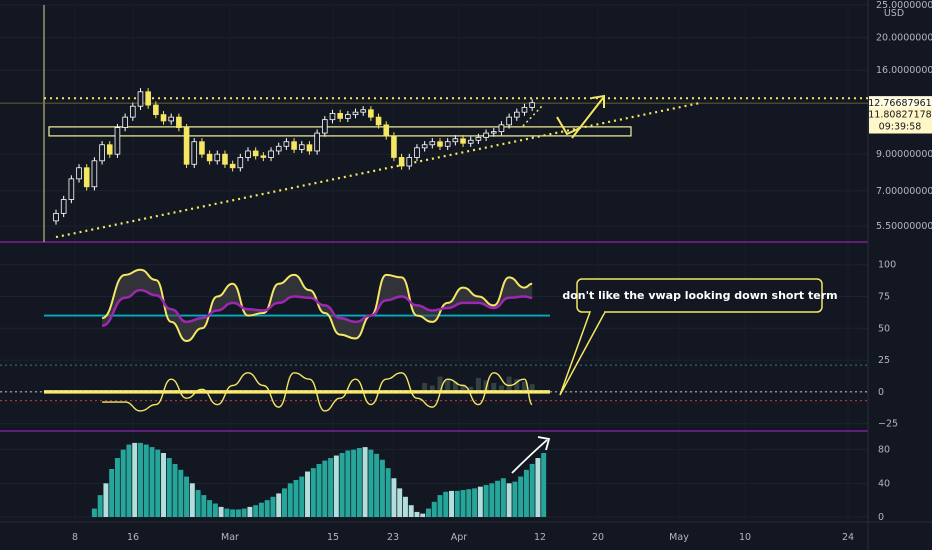 The height and width of the screenshot is (550, 932). I want to click on svg-text: 12.76687961, so click(899, 103).